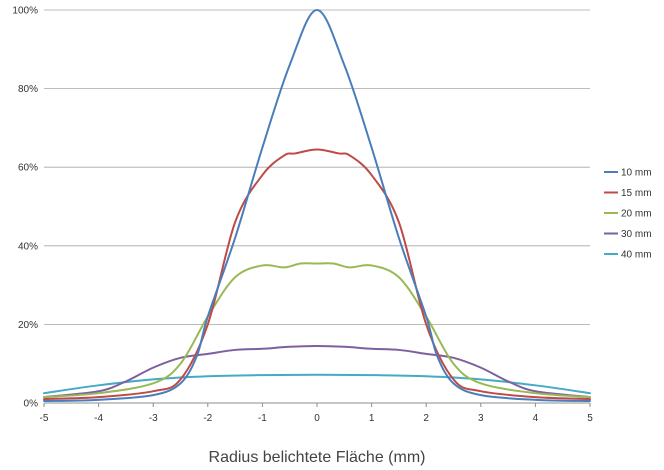 Image resolution: width=664 pixels, height=470 pixels. Describe the element at coordinates (28, 325) in the screenshot. I see `y-tick-label: 20%` at that location.